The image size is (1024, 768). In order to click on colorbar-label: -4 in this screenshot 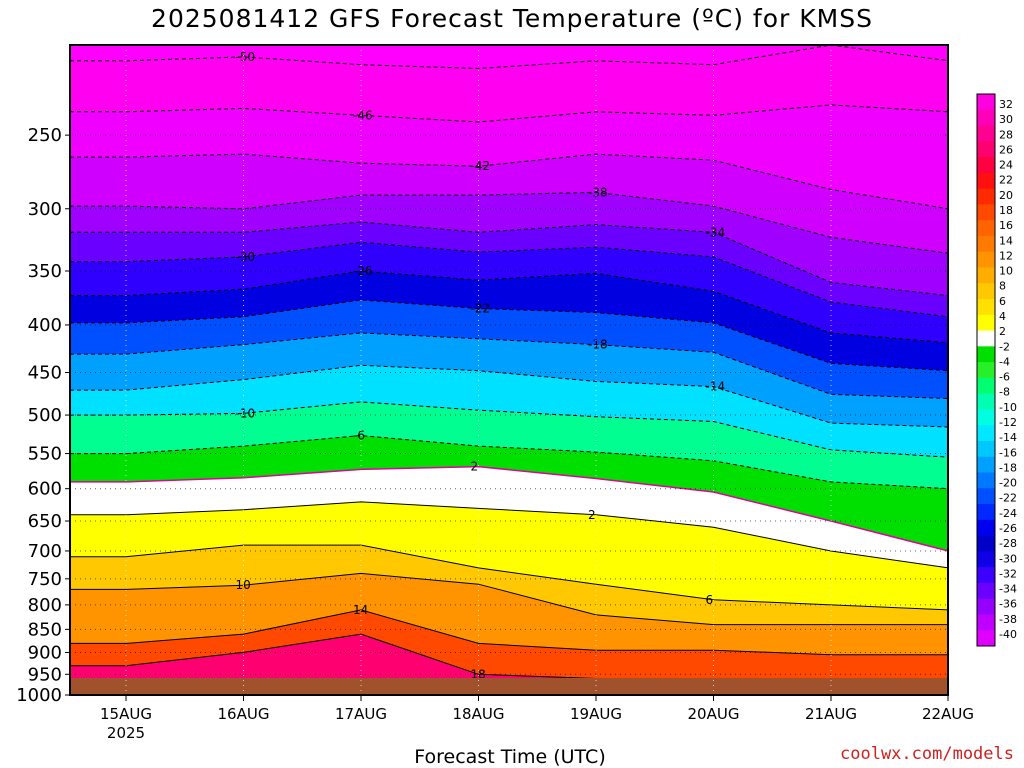, I will do `click(1004, 361)`.